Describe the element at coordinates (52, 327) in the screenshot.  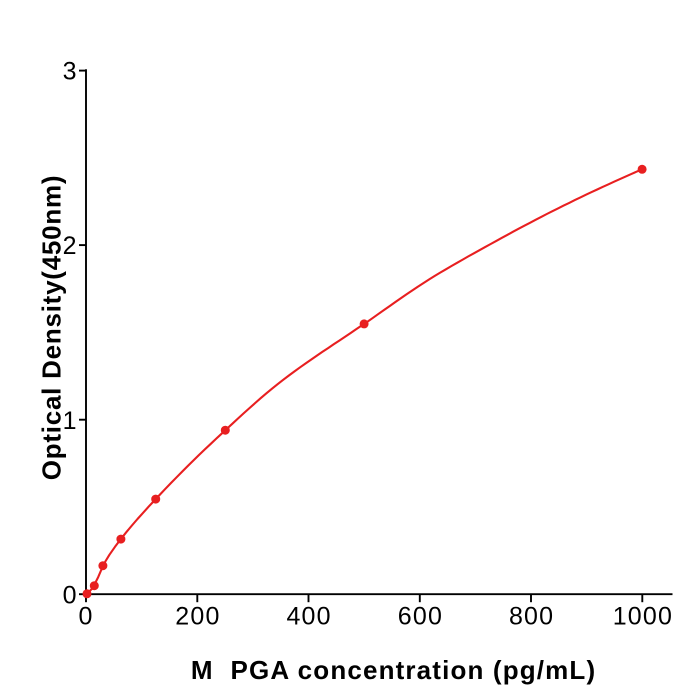
I see `svg-text: Optical Density(450nm)` at that location.